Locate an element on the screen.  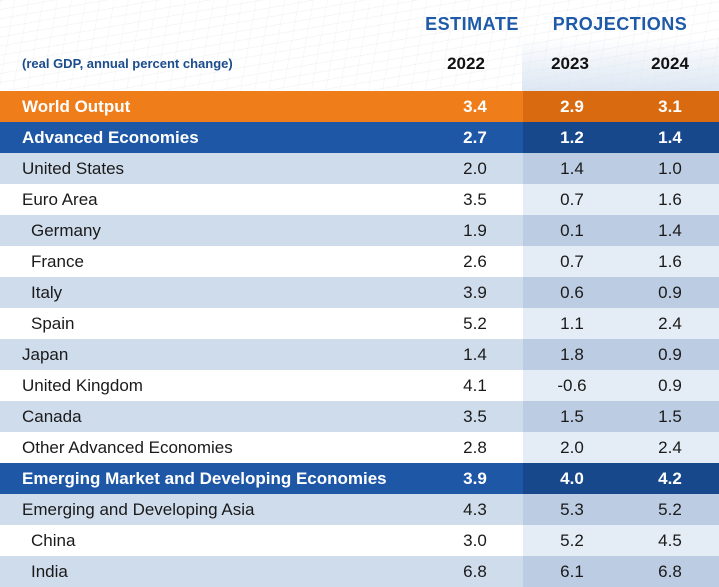
table-row: Japan 1.4 1.8 0.9 is located at coordinates (359, 354).